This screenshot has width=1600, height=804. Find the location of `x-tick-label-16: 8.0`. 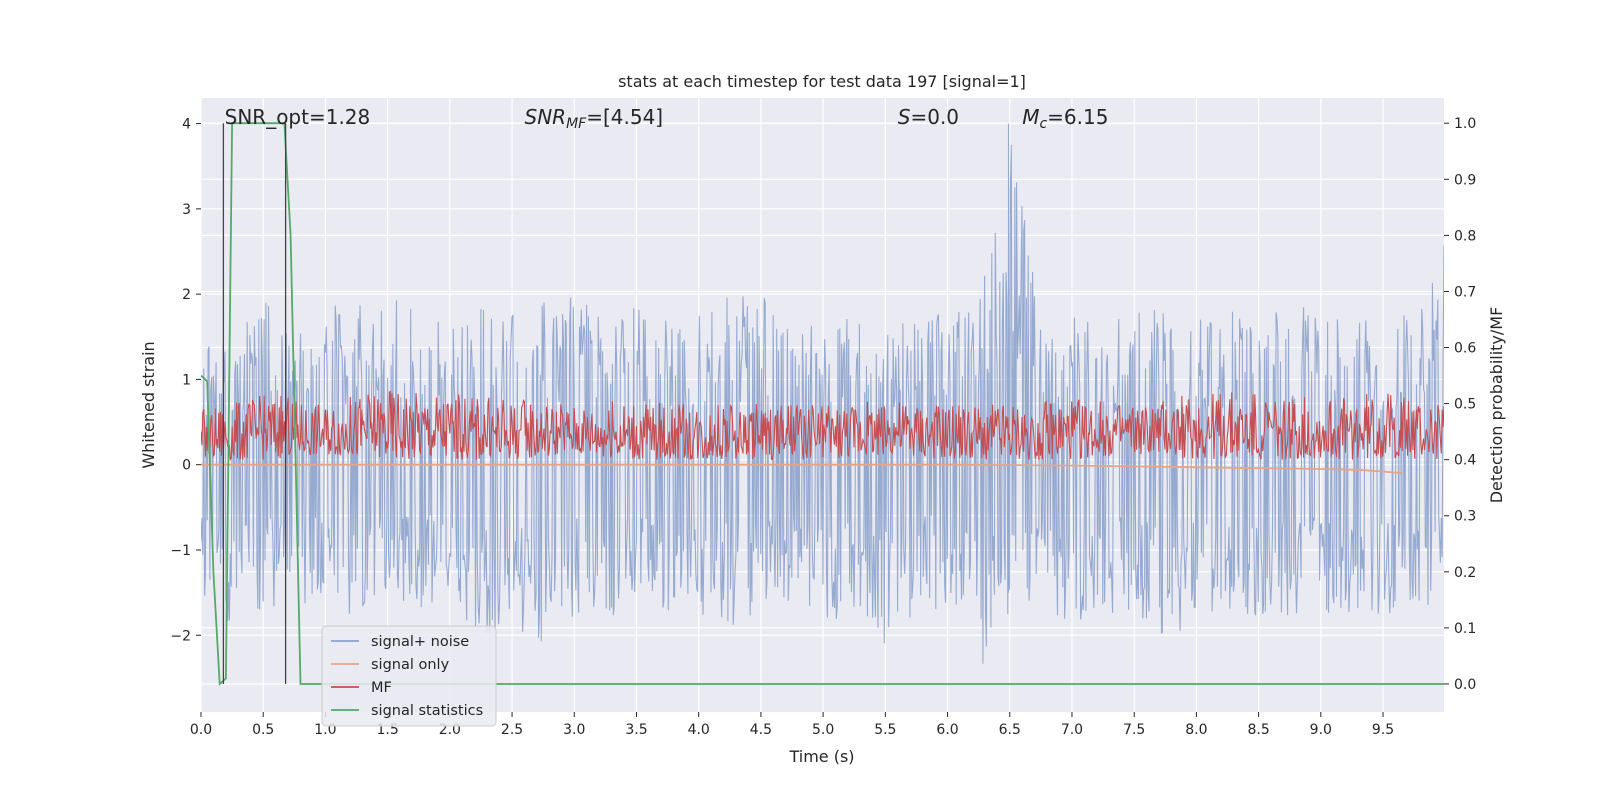

x-tick-label-16: 8.0 is located at coordinates (1196, 730).